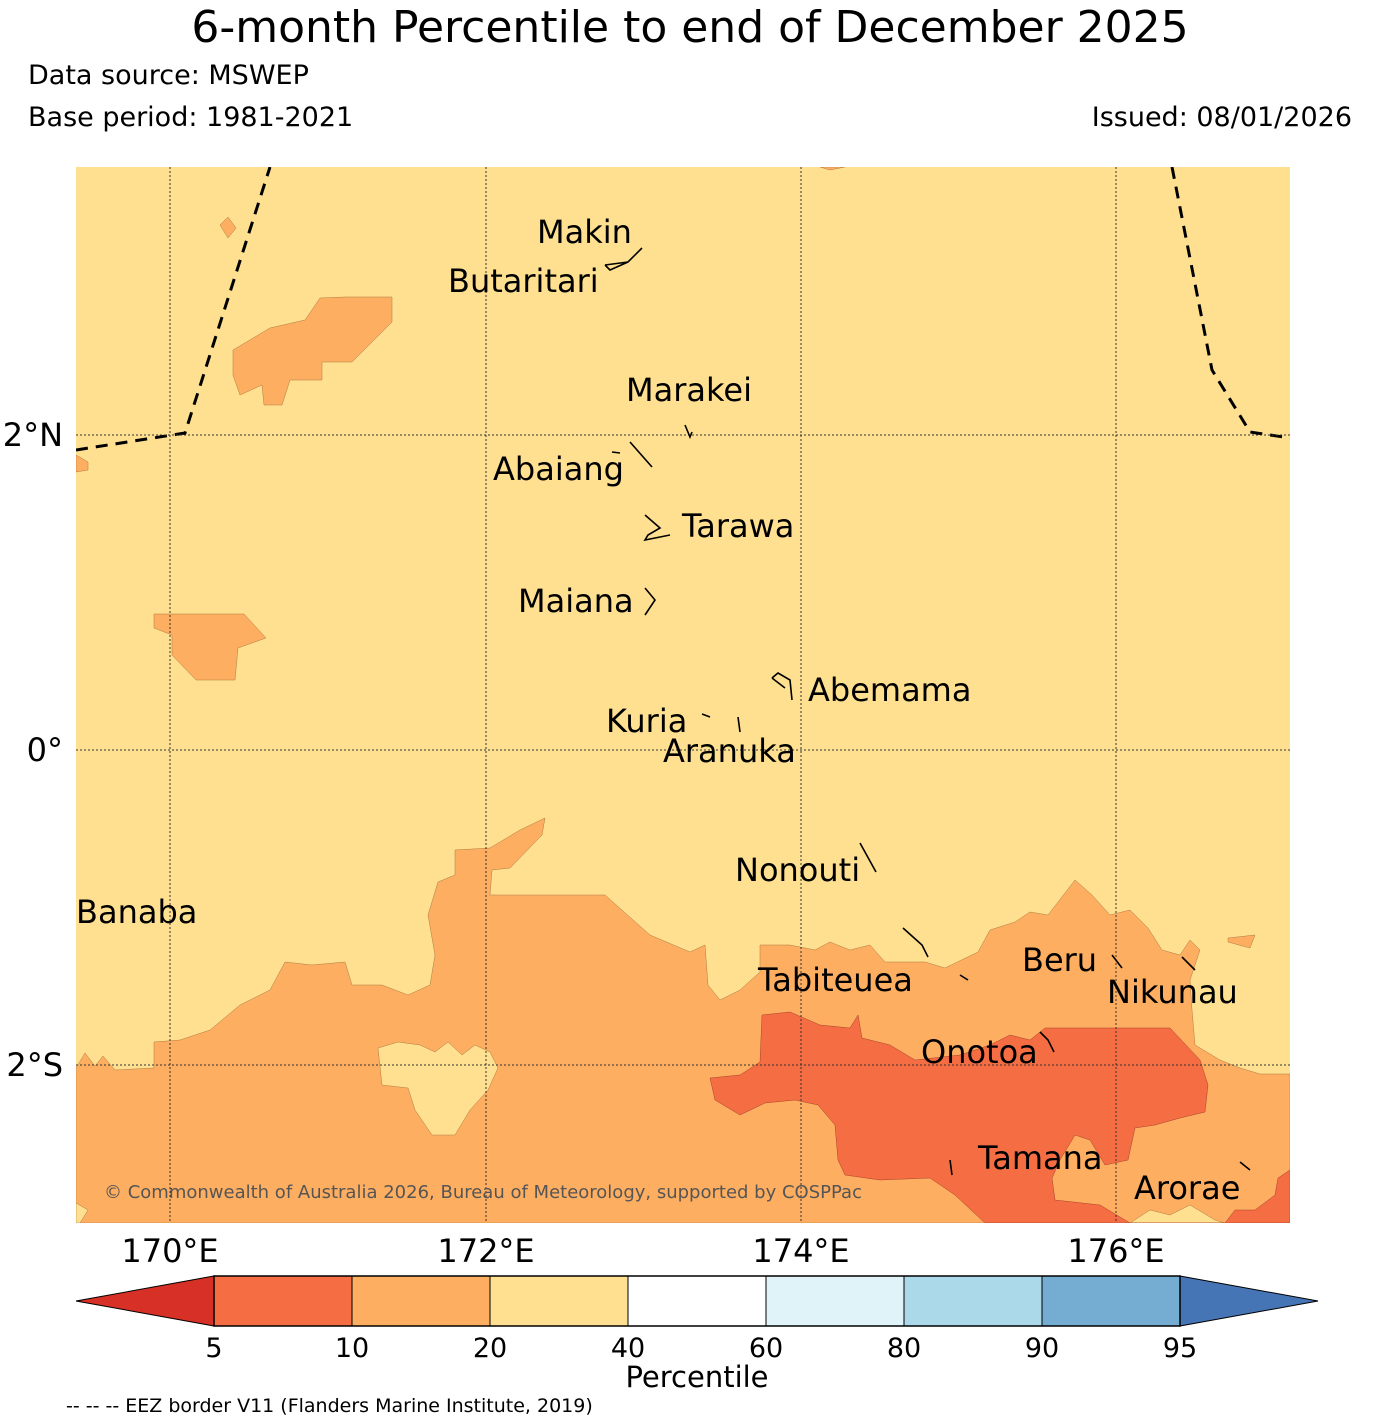  I want to click on latitude-labels: 2°N 0° 2°S, so click(33, 750).